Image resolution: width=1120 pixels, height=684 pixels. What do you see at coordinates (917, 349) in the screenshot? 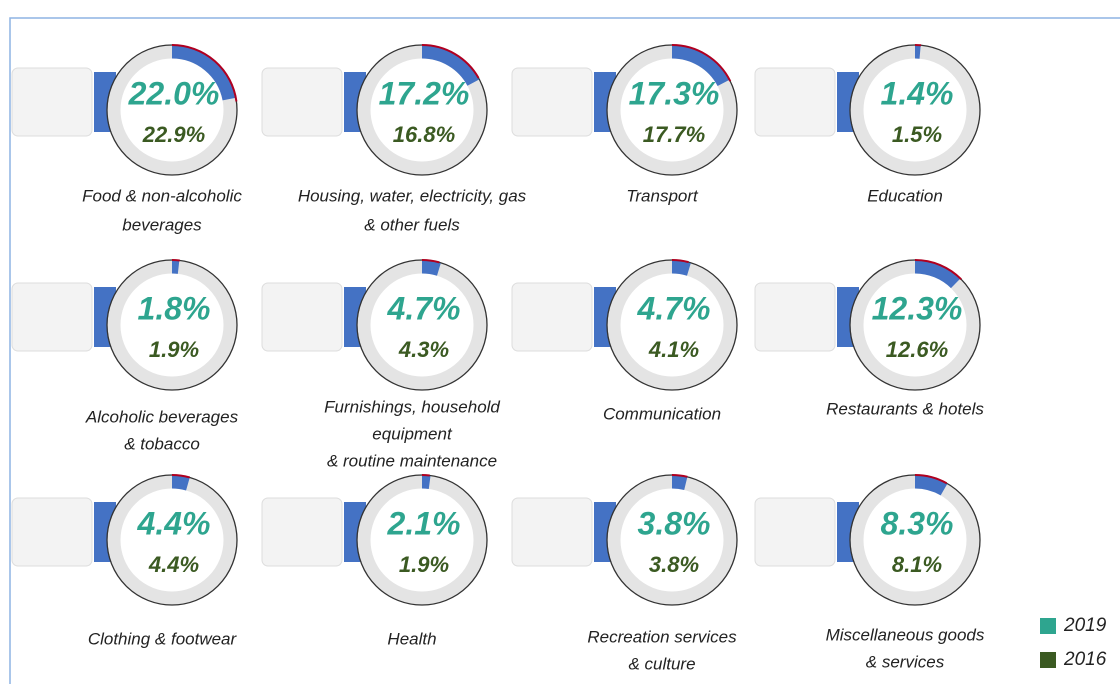
I see `value-2016: 12.6%` at bounding box center [917, 349].